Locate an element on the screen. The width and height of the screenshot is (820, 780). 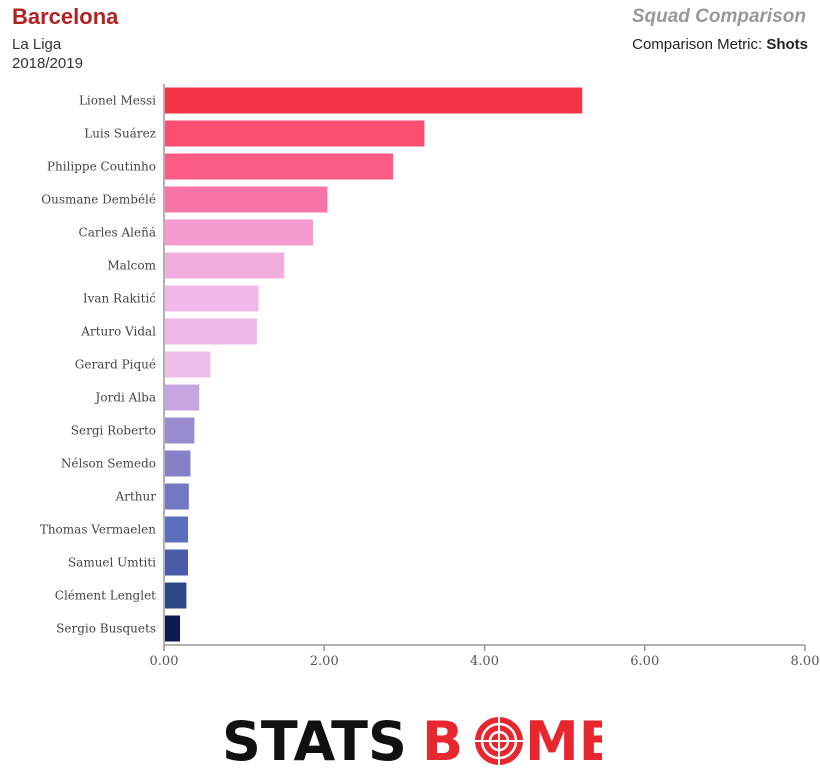
player-label: Arturo Vidal is located at coordinates (118, 332).